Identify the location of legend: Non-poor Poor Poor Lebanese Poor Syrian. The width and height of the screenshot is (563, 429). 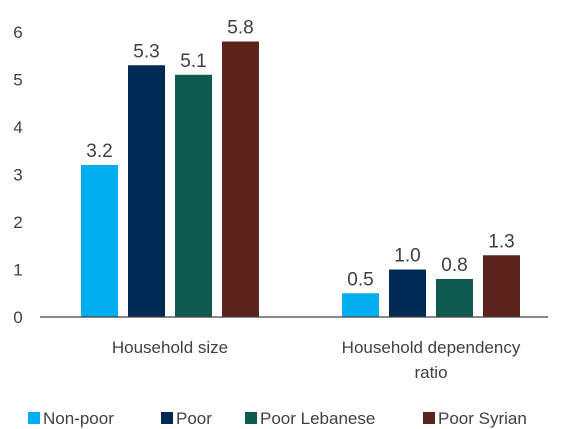
(277, 418).